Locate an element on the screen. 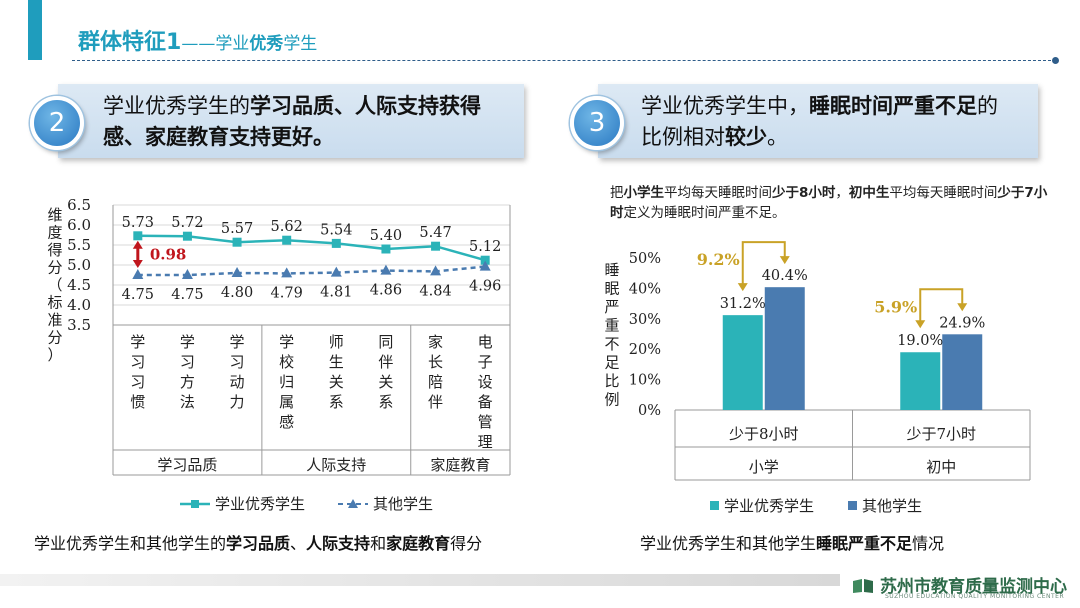 This screenshot has width=1080, height=608. y-axis-label: 不 is located at coordinates (611, 344).